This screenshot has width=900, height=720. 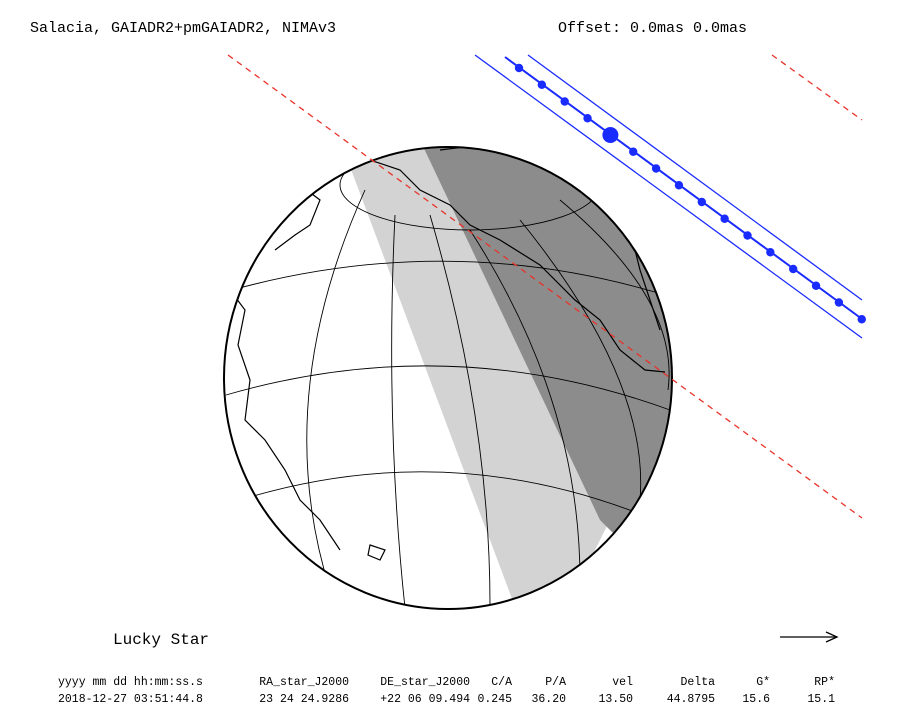 What do you see at coordinates (183, 28) in the screenshot?
I see `map-title: Salacia, GAIADR2+pmGAIADR2, NIMAv3` at bounding box center [183, 28].